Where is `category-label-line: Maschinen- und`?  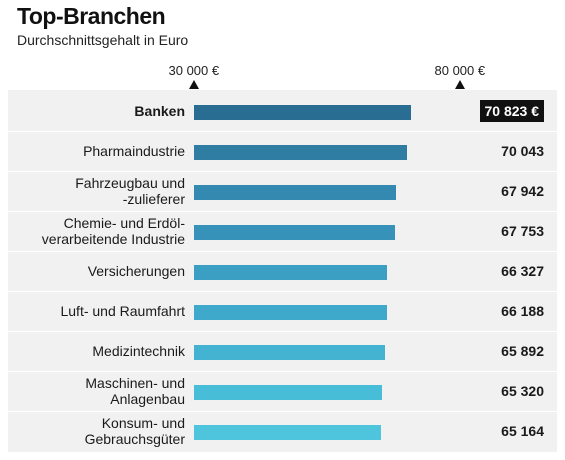 category-label-line: Maschinen- und is located at coordinates (135, 383).